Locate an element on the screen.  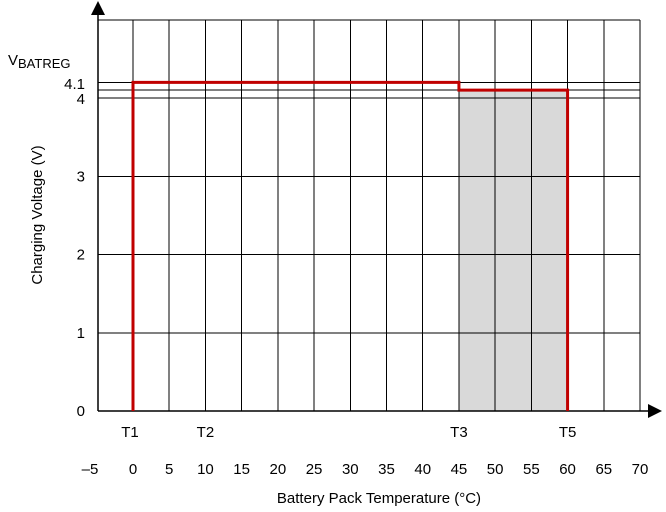
threshold-label: T1 is located at coordinates (130, 432).